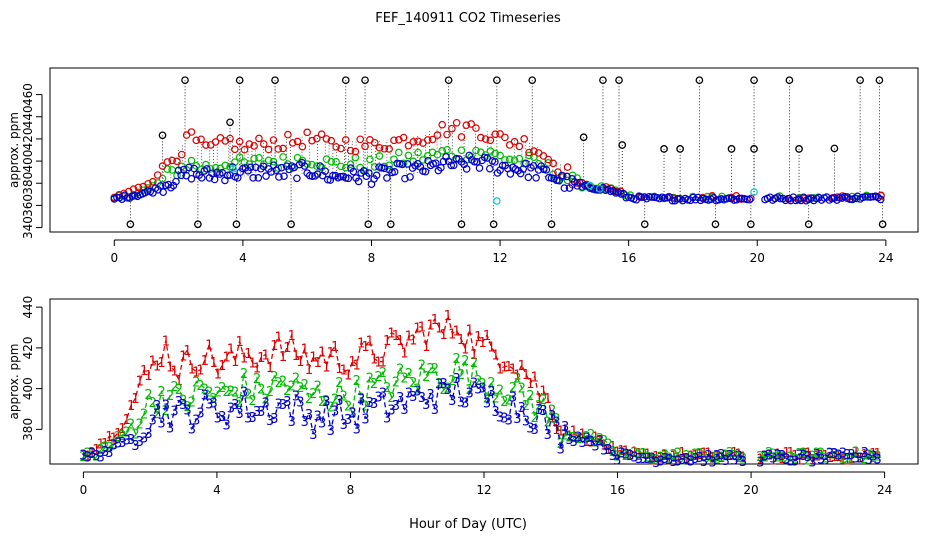 The height and width of the screenshot is (540, 936). What do you see at coordinates (599, 188) in the screenshot?
I see `cyan-point` at bounding box center [599, 188].